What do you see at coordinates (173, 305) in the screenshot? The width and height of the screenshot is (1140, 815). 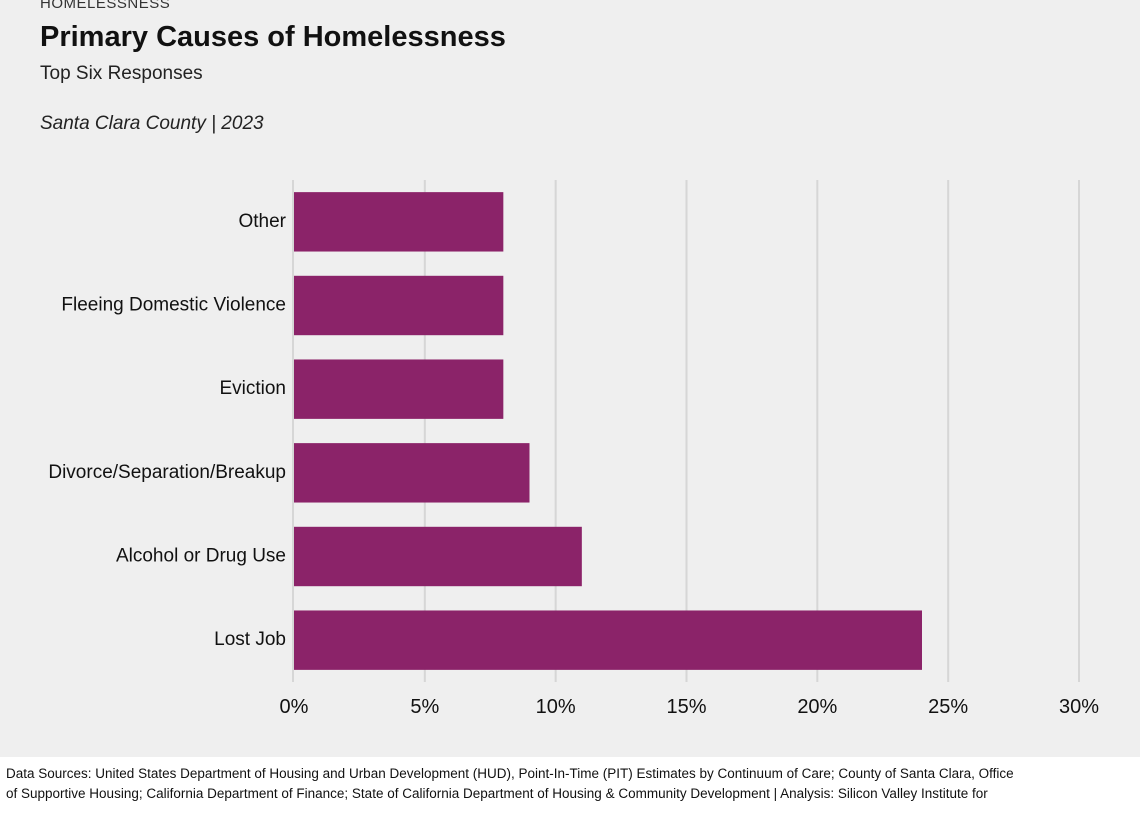 I see `category-label: Fleeing Domestic Violence` at bounding box center [173, 305].